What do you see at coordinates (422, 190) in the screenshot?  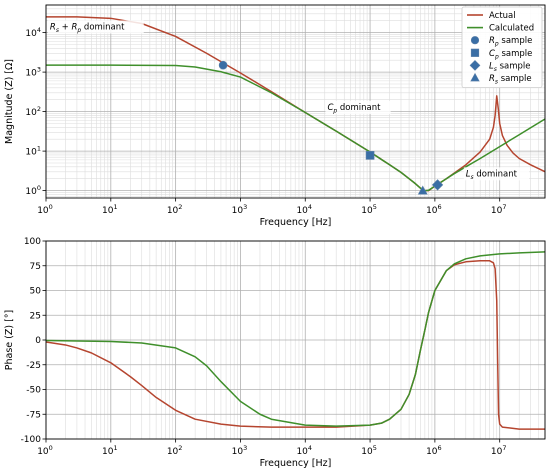 I see `marker-triangle` at bounding box center [422, 190].